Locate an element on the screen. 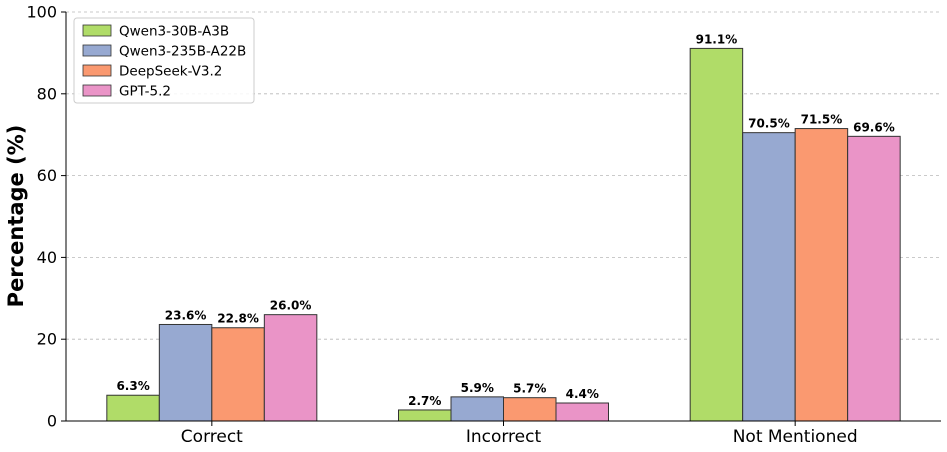 This screenshot has height=452, width=947. data-label: 23.6% is located at coordinates (186, 315).